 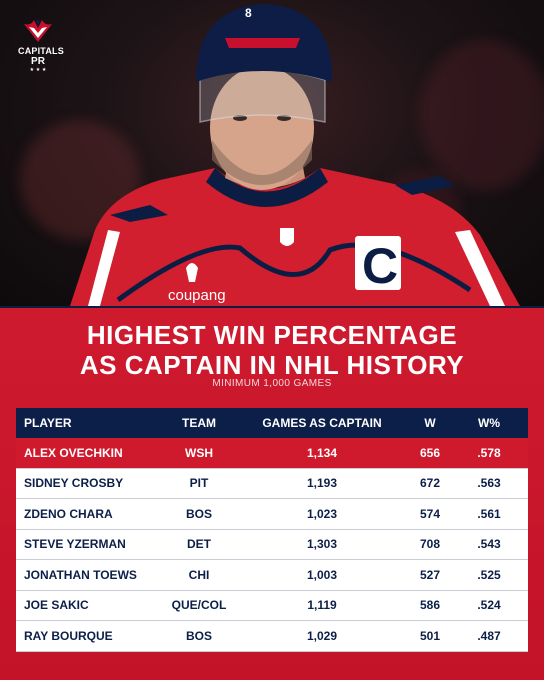 I want to click on cell-player: JOE SAKIC, so click(x=56, y=605).